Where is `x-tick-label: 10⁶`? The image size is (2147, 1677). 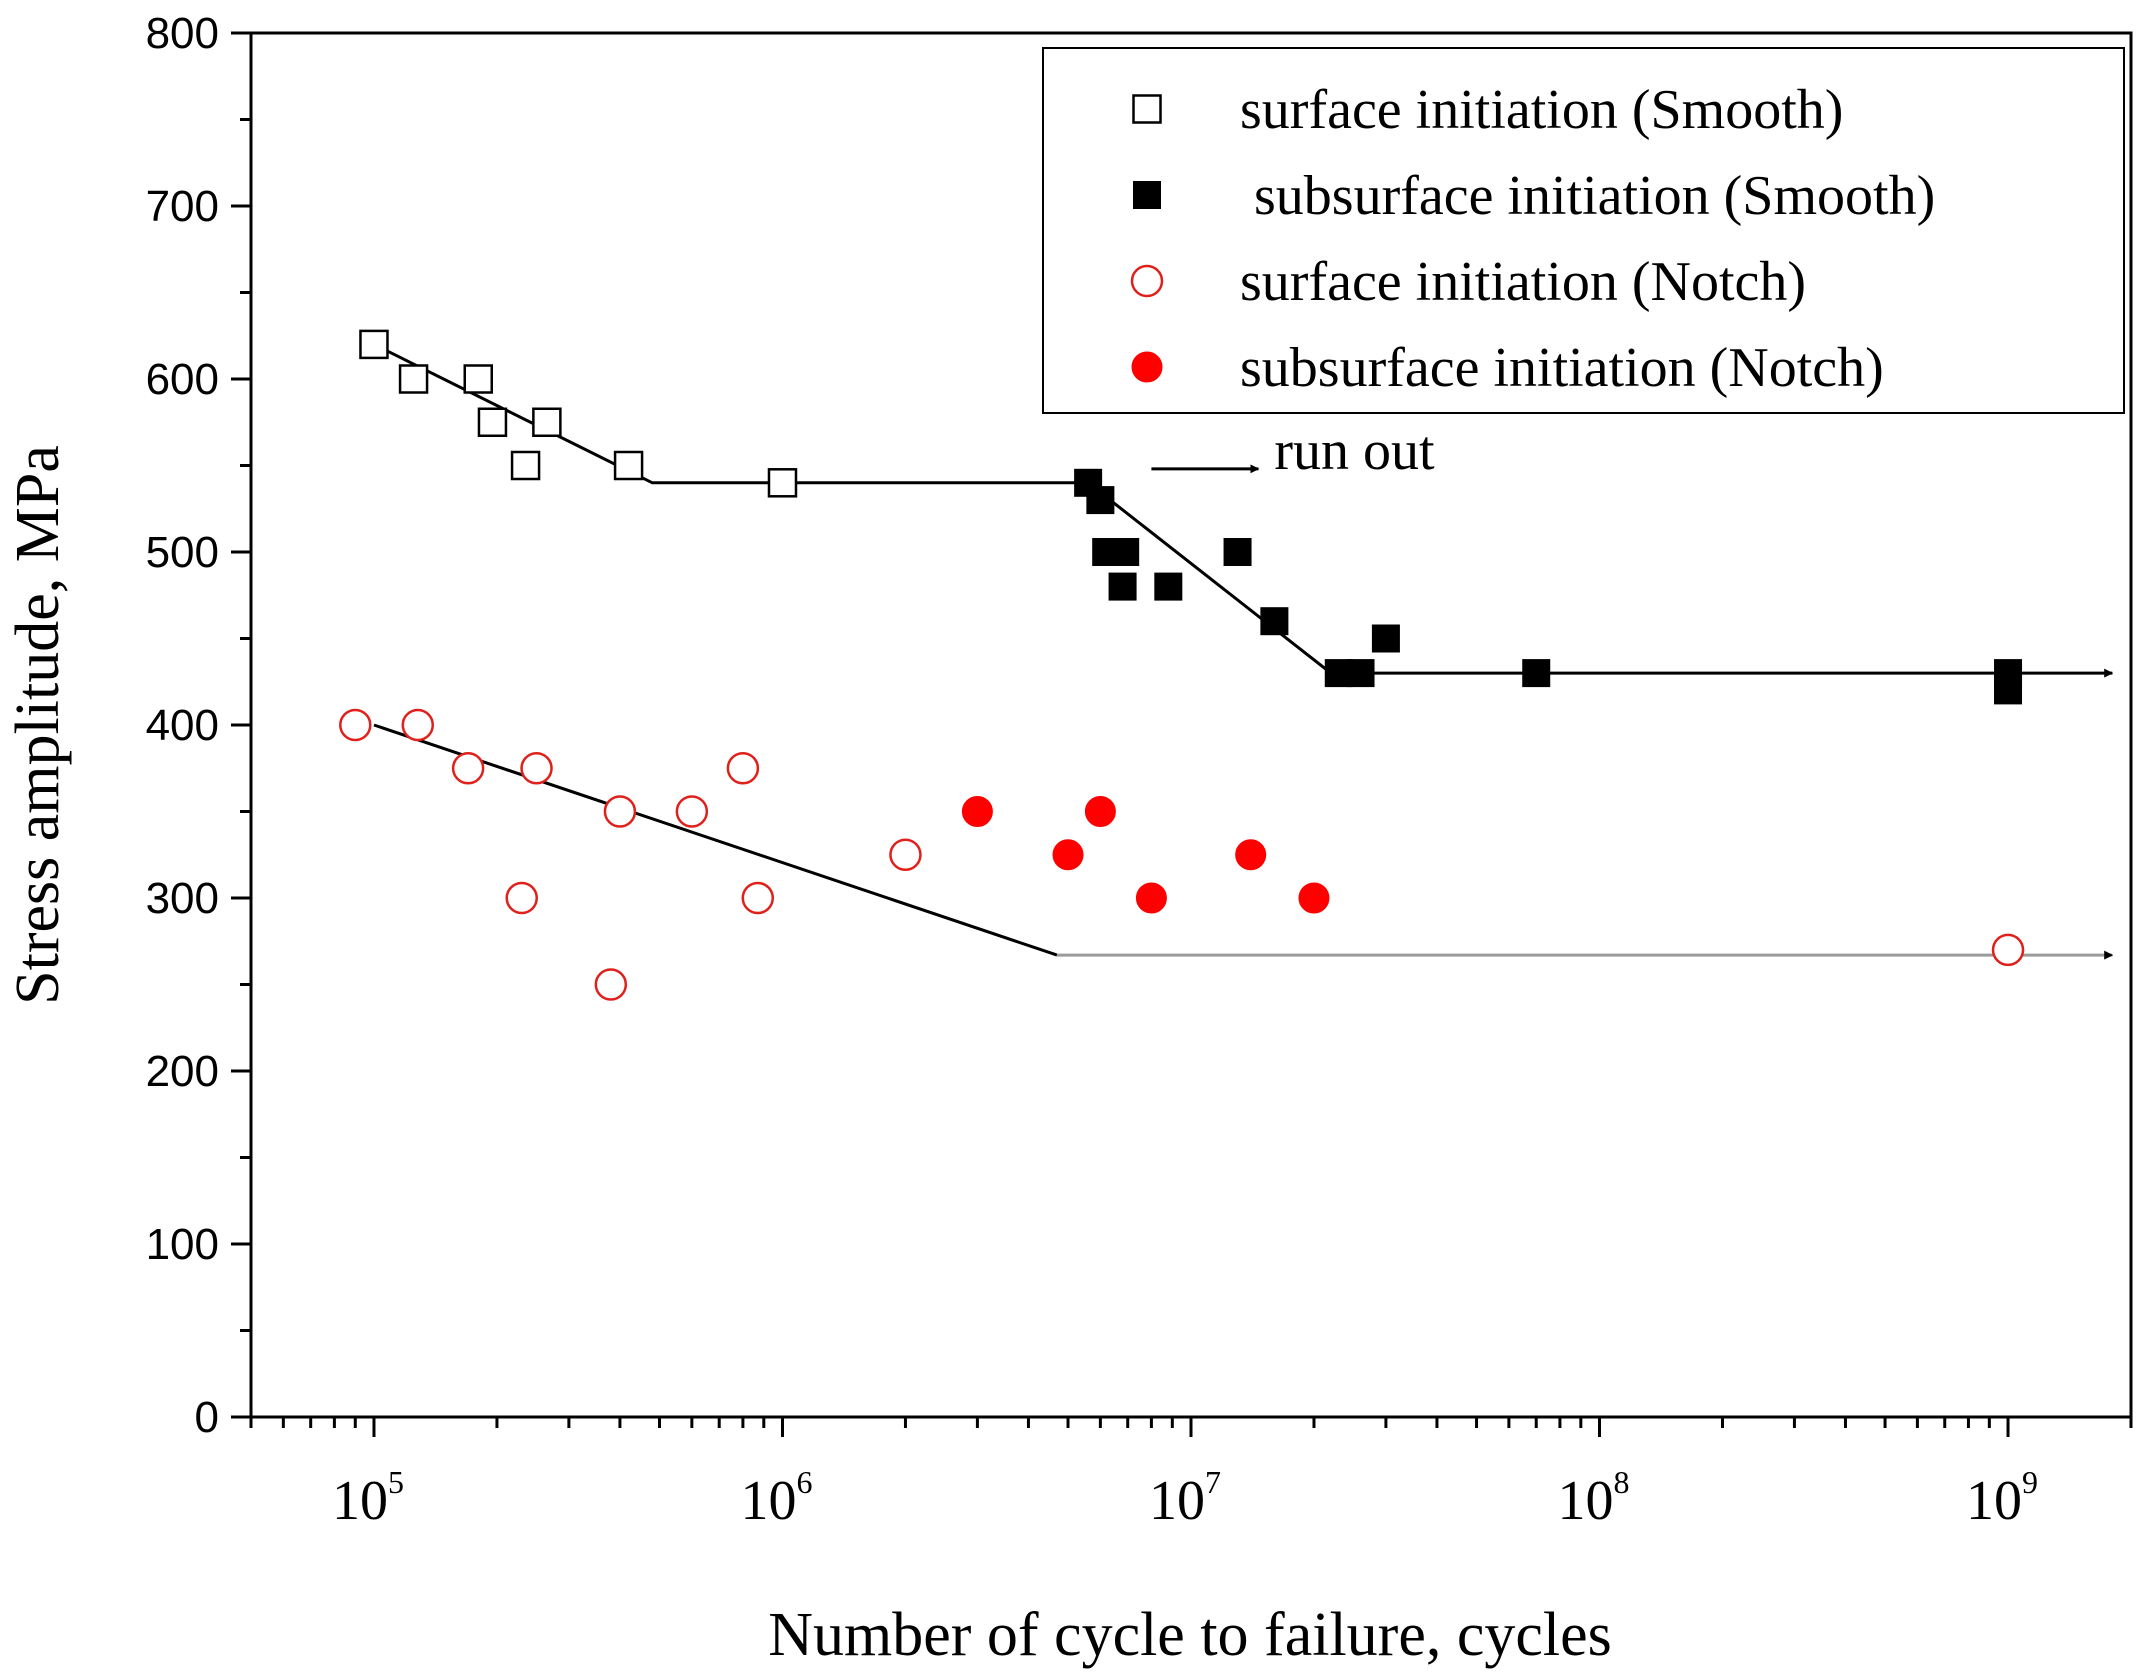 x-tick-label: 10⁶ is located at coordinates (776, 1498).